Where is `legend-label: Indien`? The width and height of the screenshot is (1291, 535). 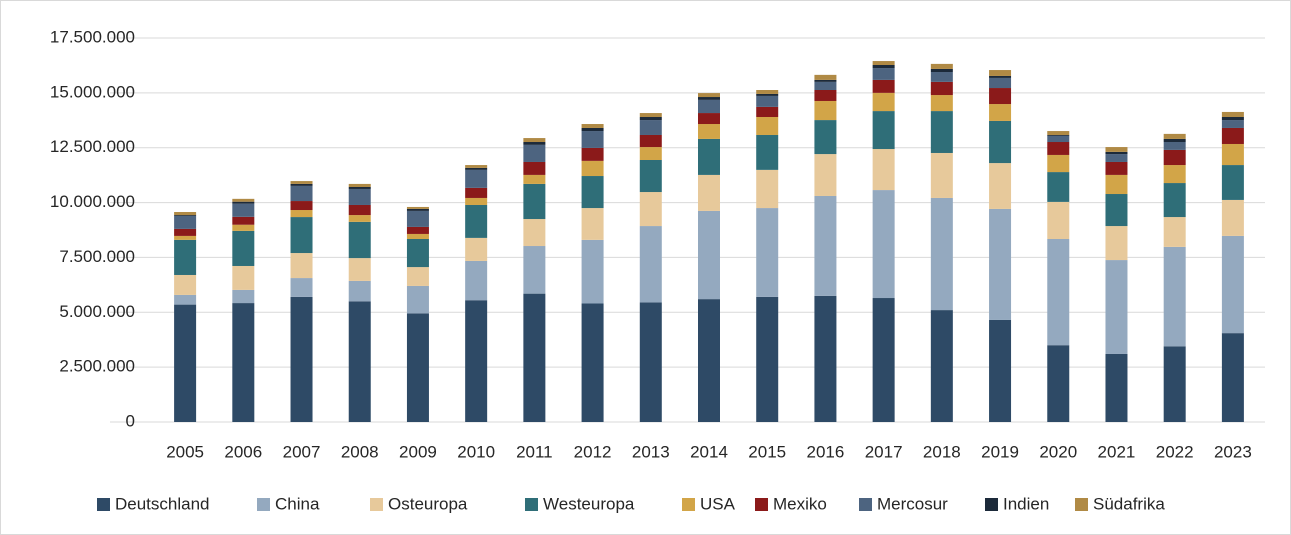
legend-label: Indien is located at coordinates (1026, 503).